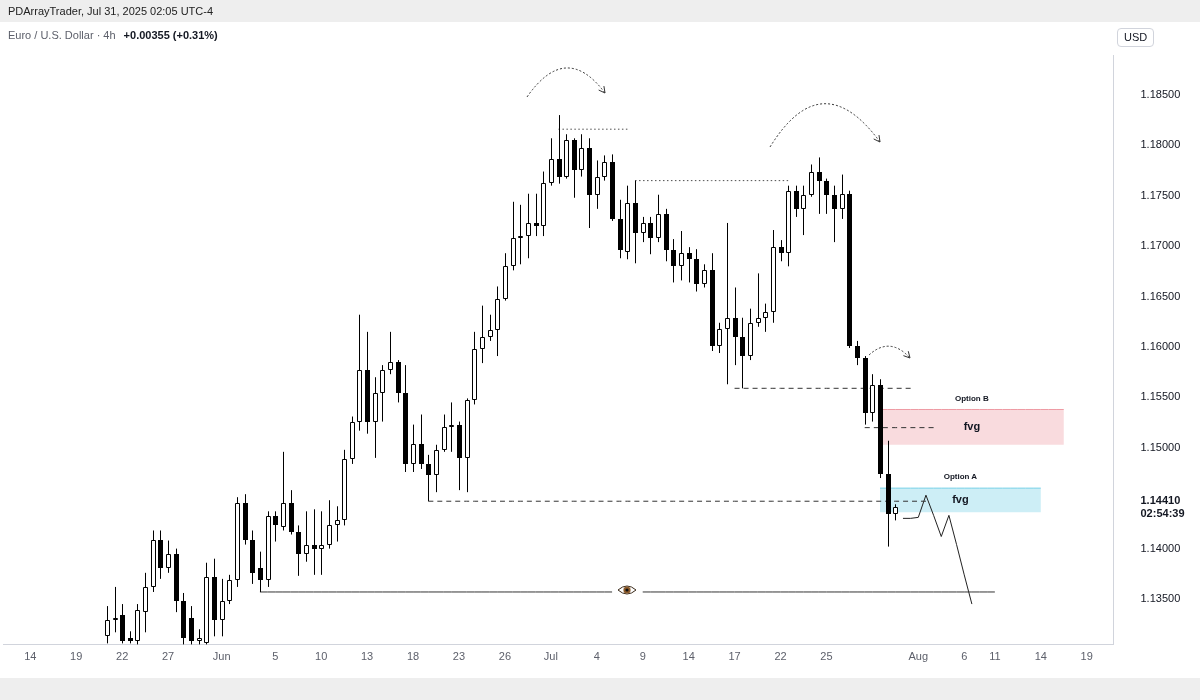  Describe the element at coordinates (1160, 446) in the screenshot. I see `y-tick-label: 1.15000` at that location.